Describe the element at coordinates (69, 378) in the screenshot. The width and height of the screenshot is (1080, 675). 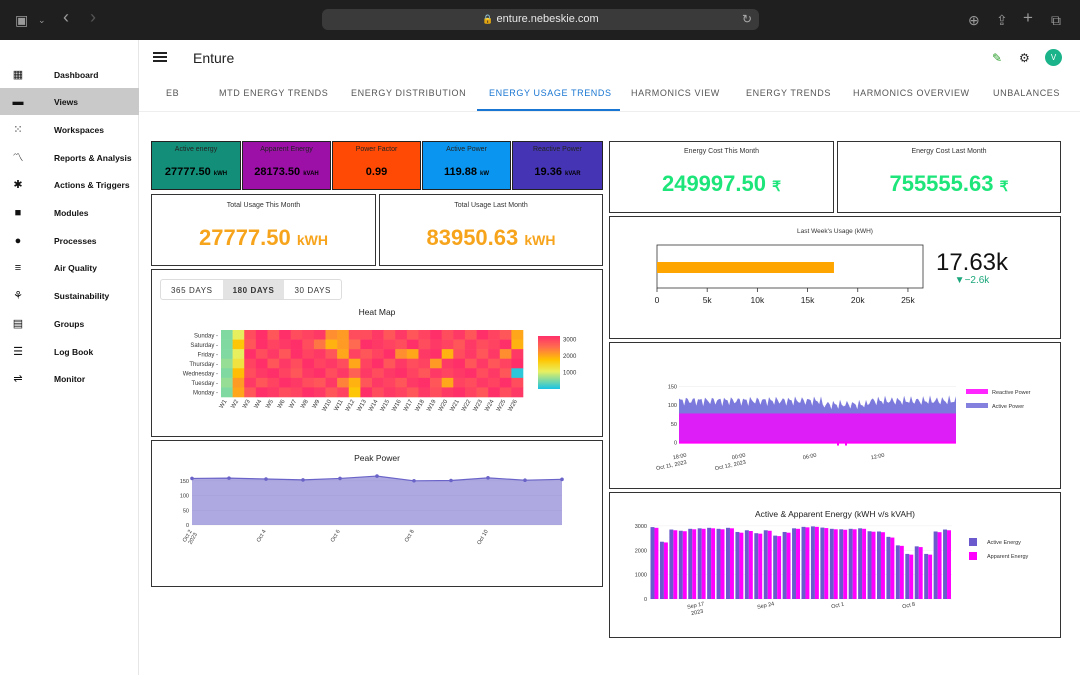
I see `sidebar-item-monitor: ⇌ Monitor` at that location.